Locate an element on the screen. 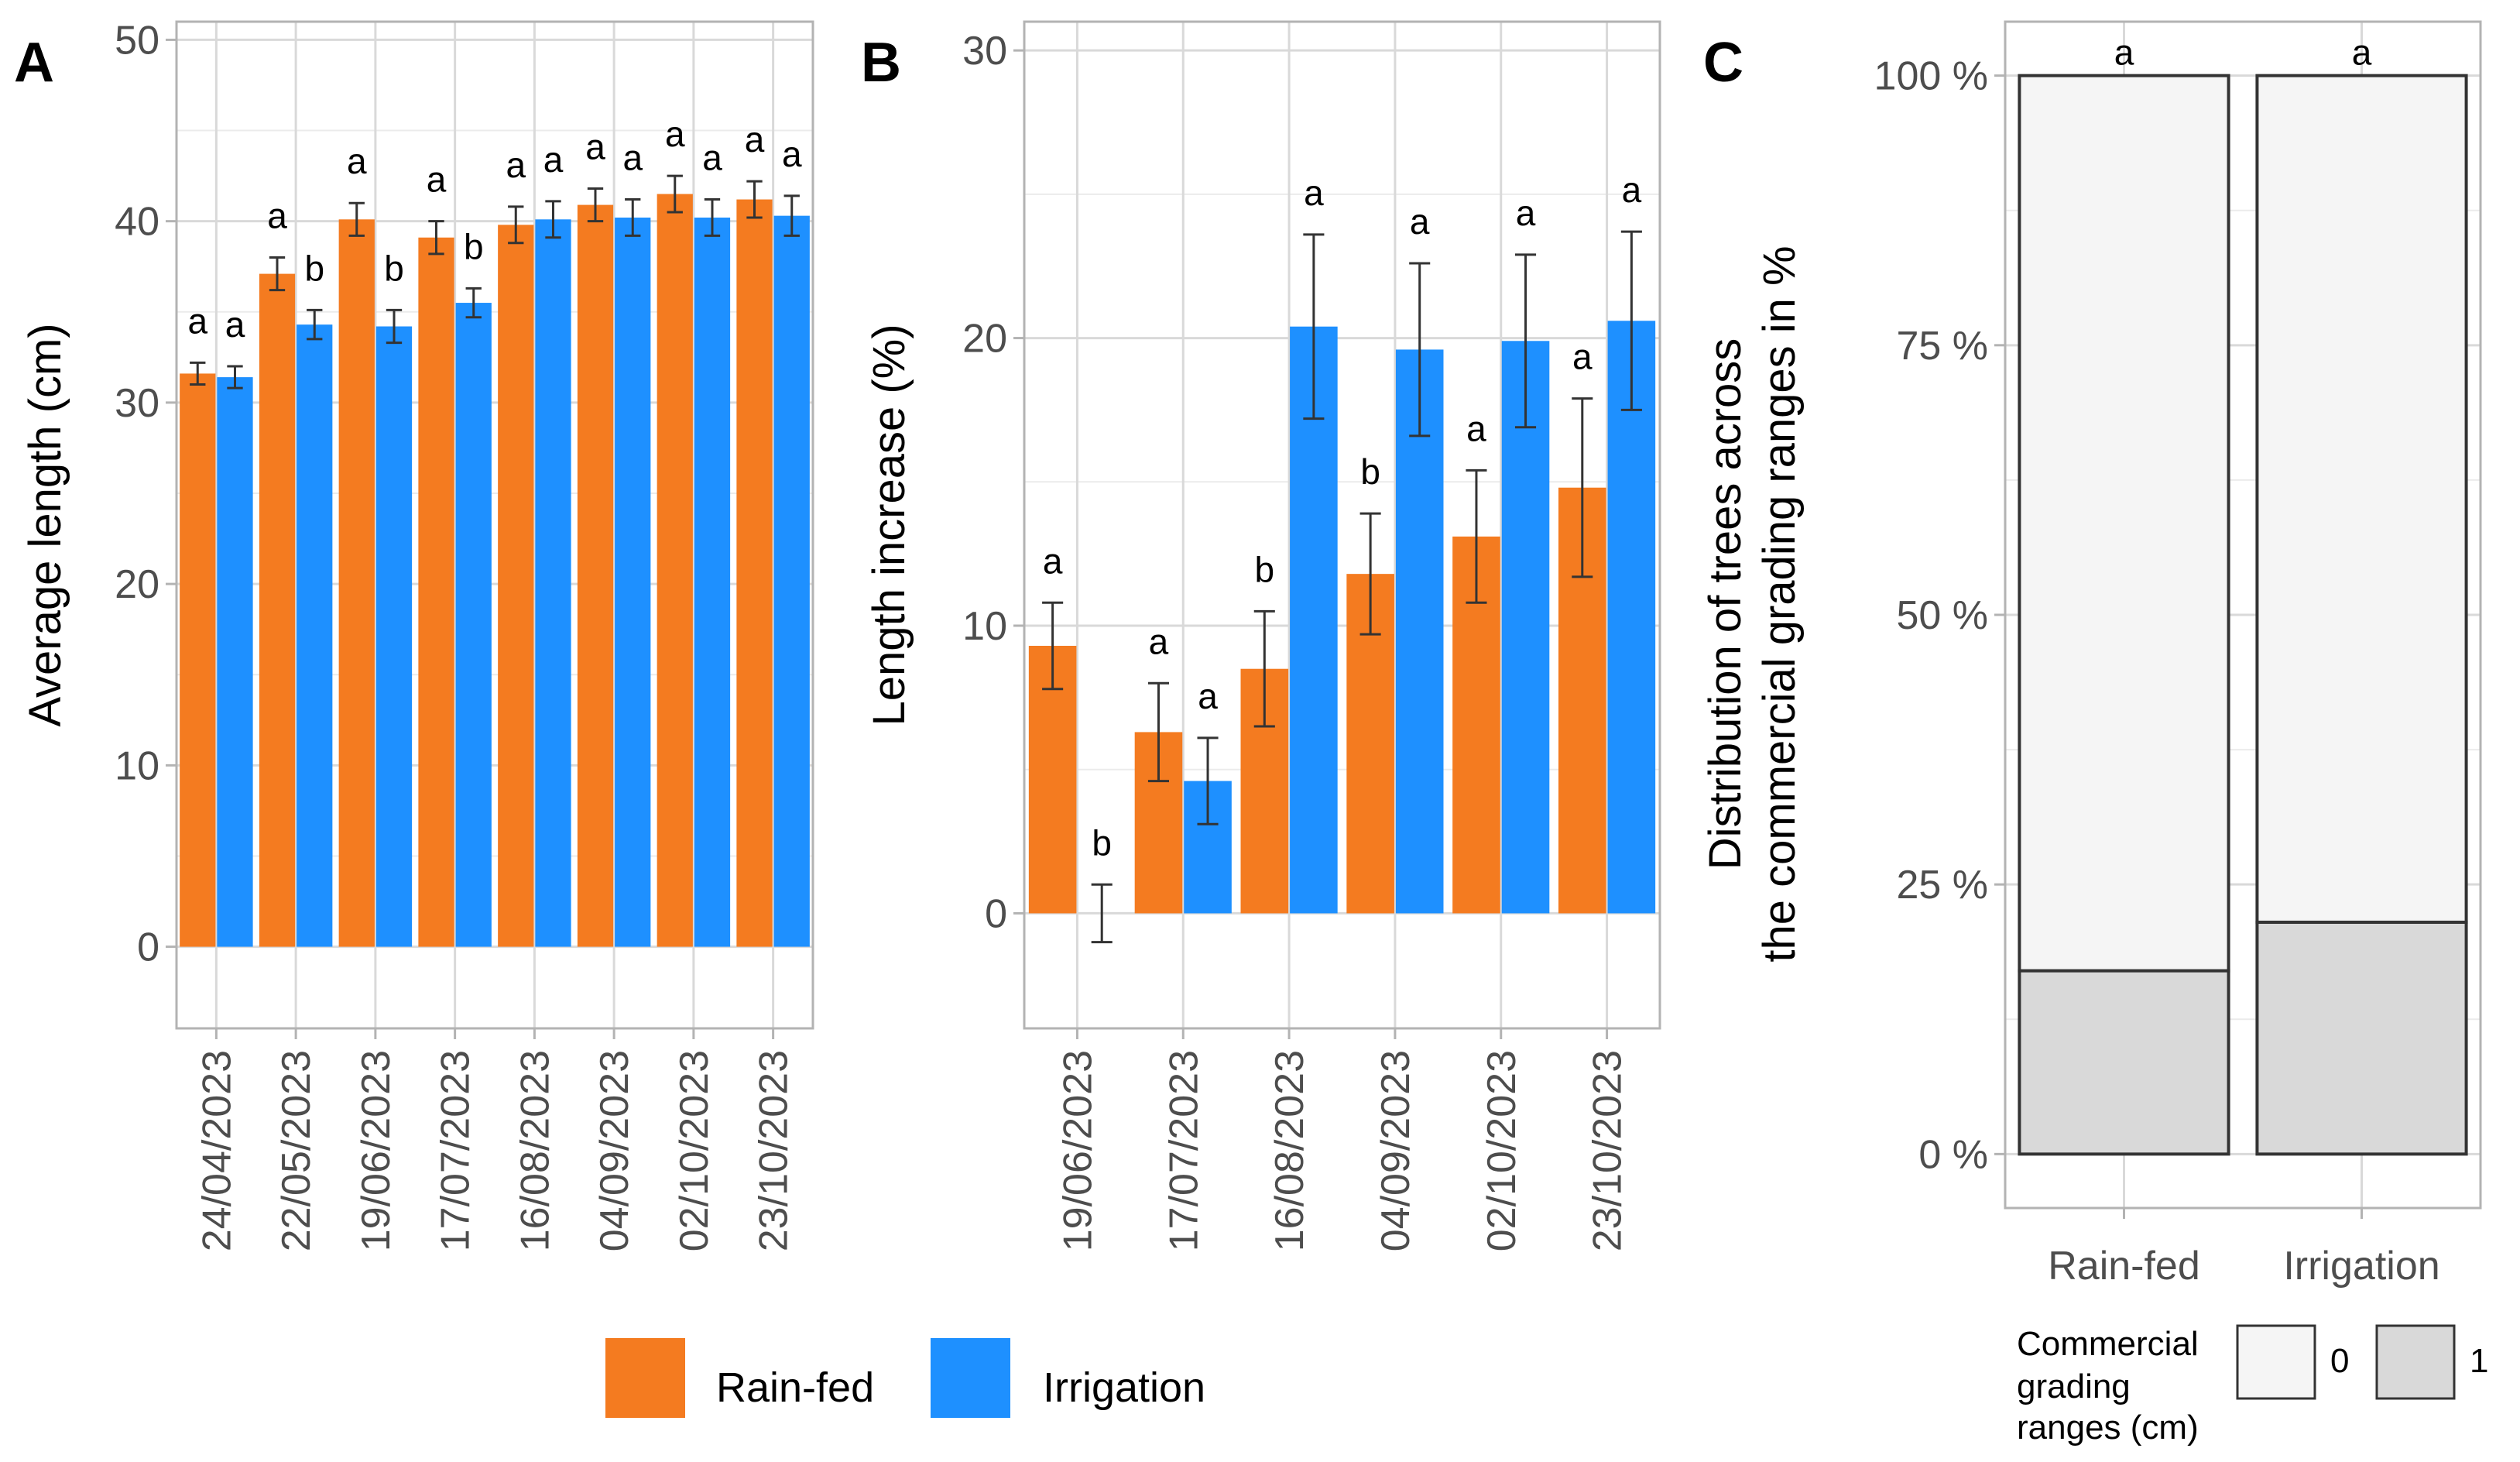 Image resolution: width=2520 pixels, height=1462 pixels. c-y-tick-label: 50 % is located at coordinates (1942, 615).